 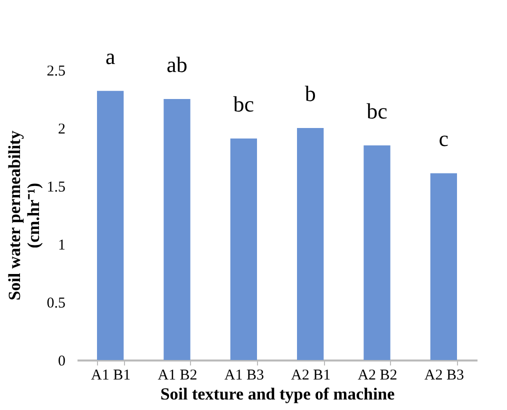 I want to click on y-axis-title: Soil water permeability (cm.hr⁻¹), so click(x=23, y=215).